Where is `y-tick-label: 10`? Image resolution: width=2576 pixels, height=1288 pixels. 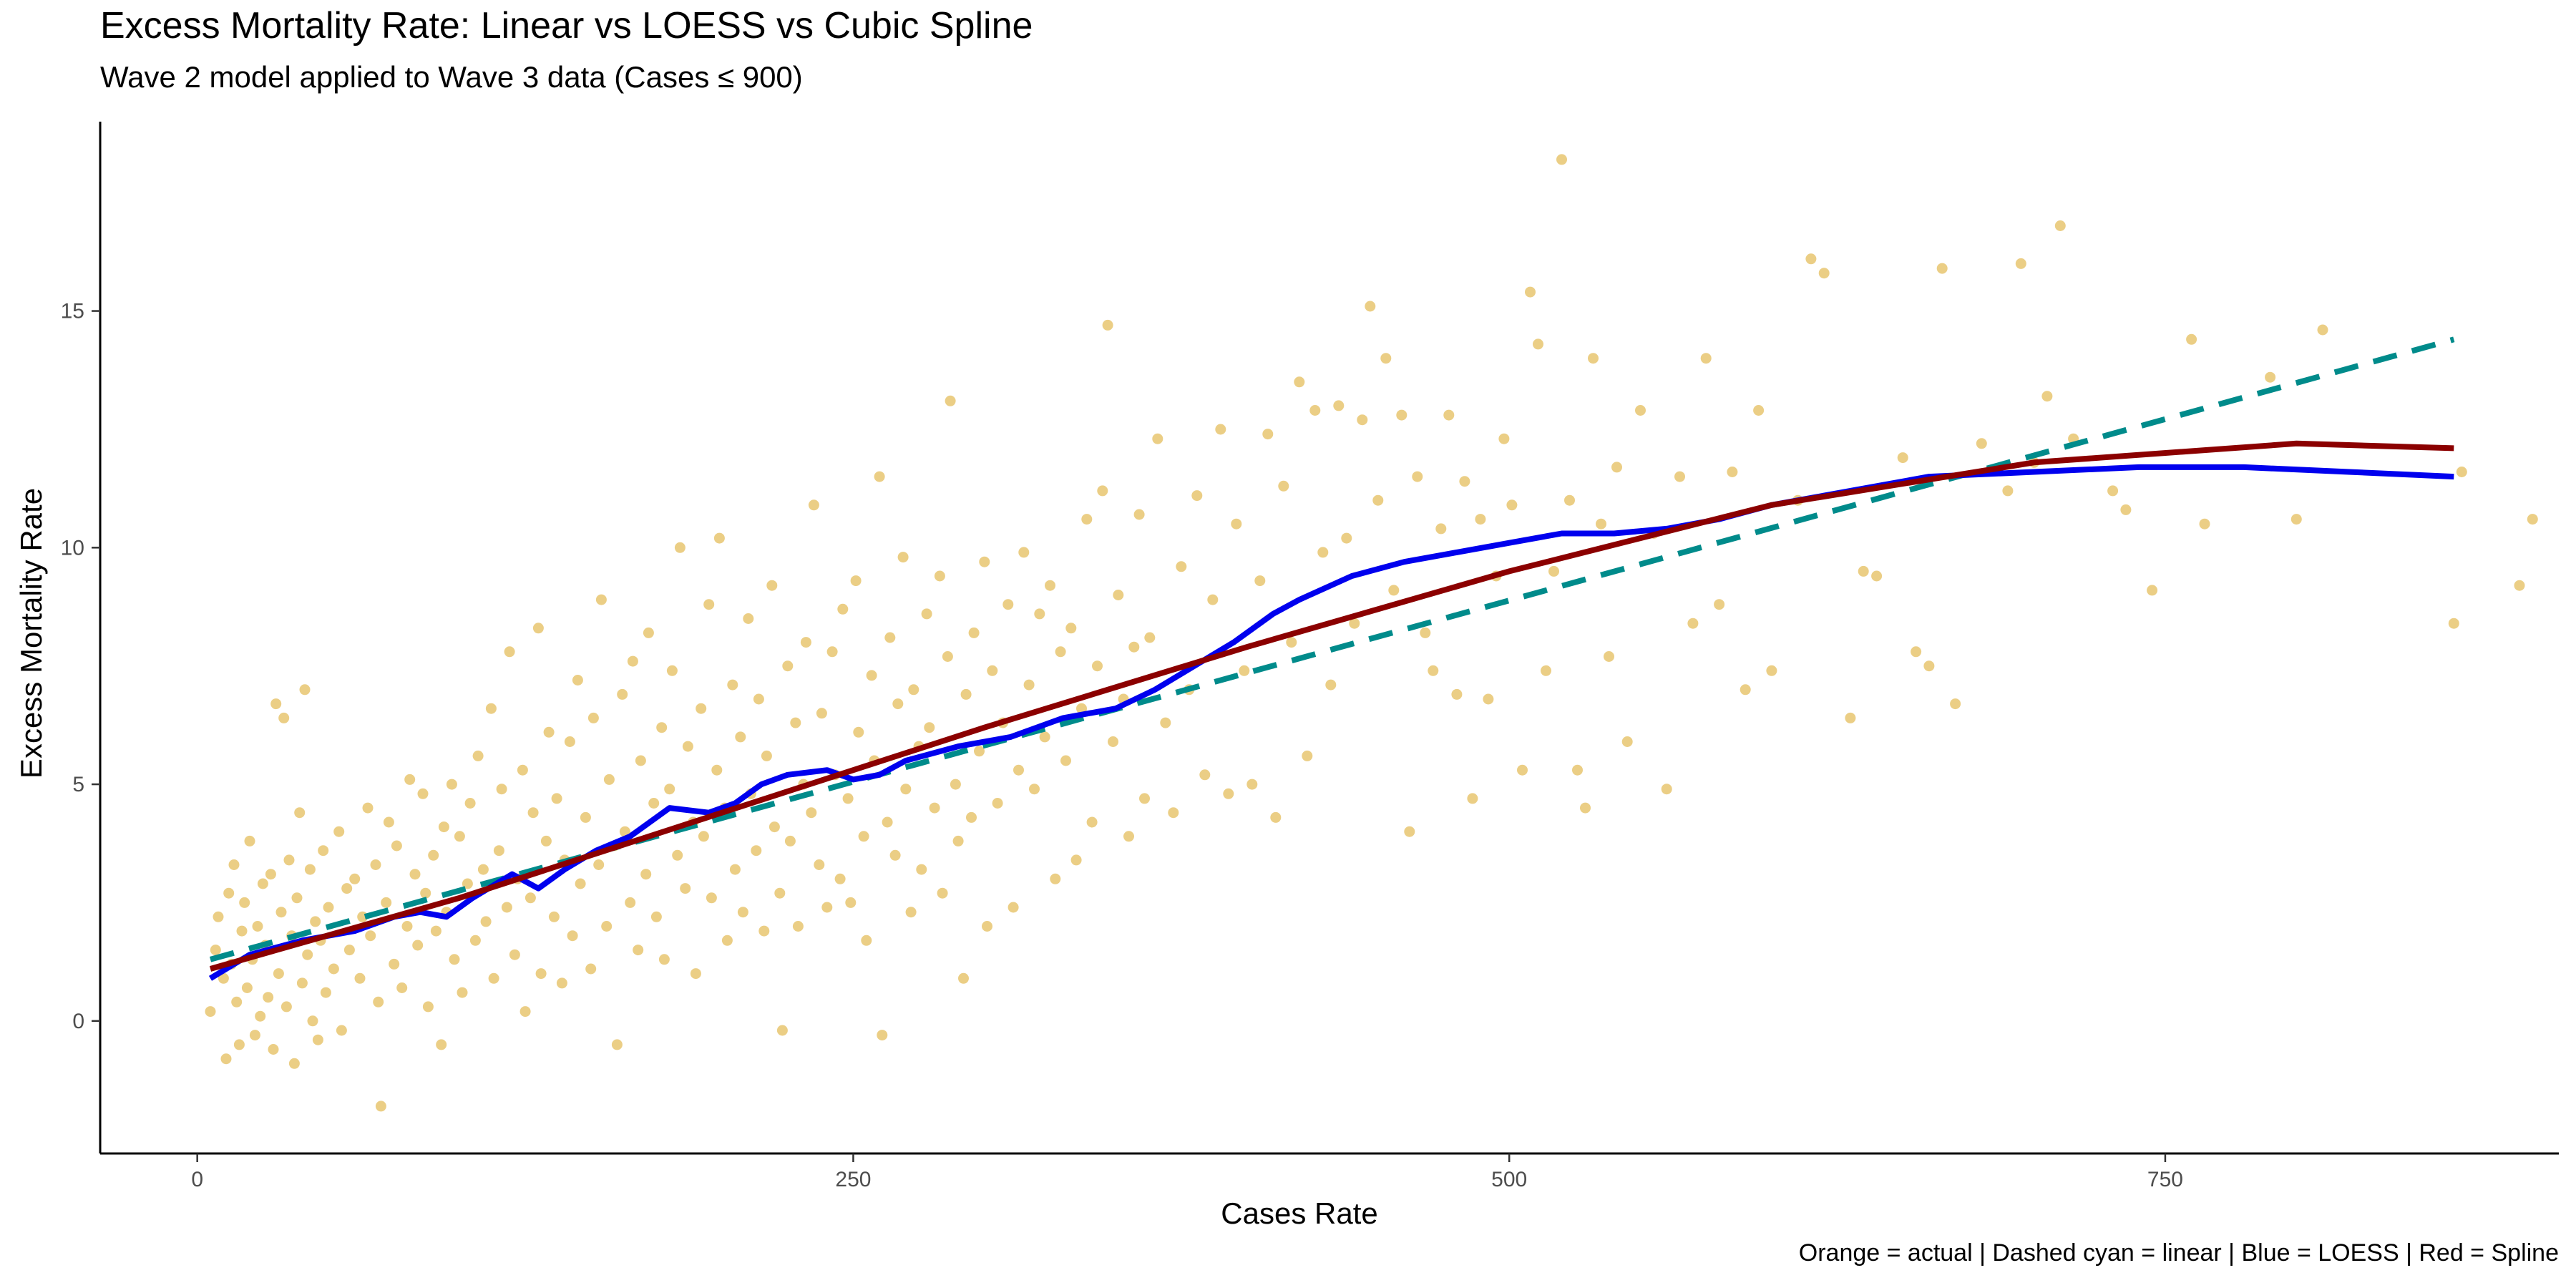
y-tick-label: 10 is located at coordinates (72, 548).